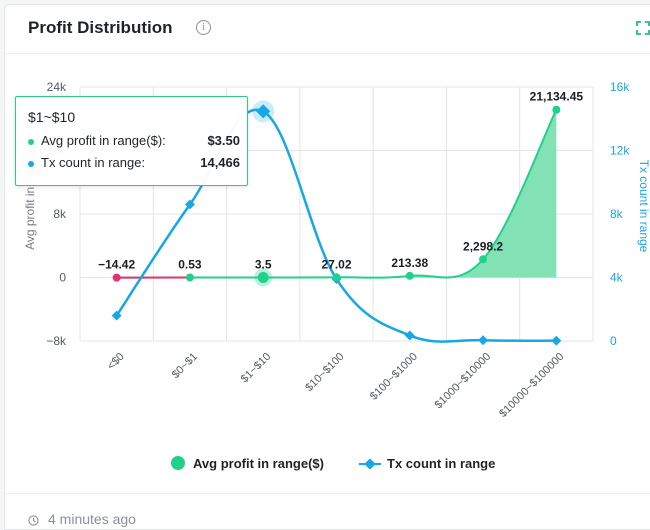  Describe the element at coordinates (256, 368) in the screenshot. I see `x-tick-label: $1~$10` at that location.